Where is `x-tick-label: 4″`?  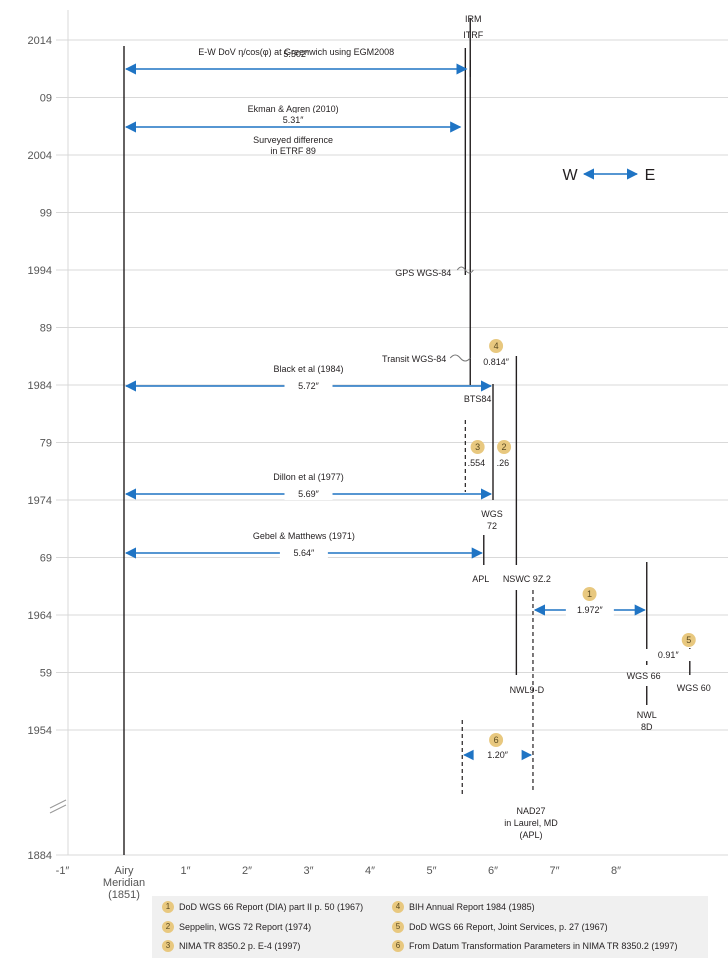
x-tick-label: 4″ is located at coordinates (370, 871).